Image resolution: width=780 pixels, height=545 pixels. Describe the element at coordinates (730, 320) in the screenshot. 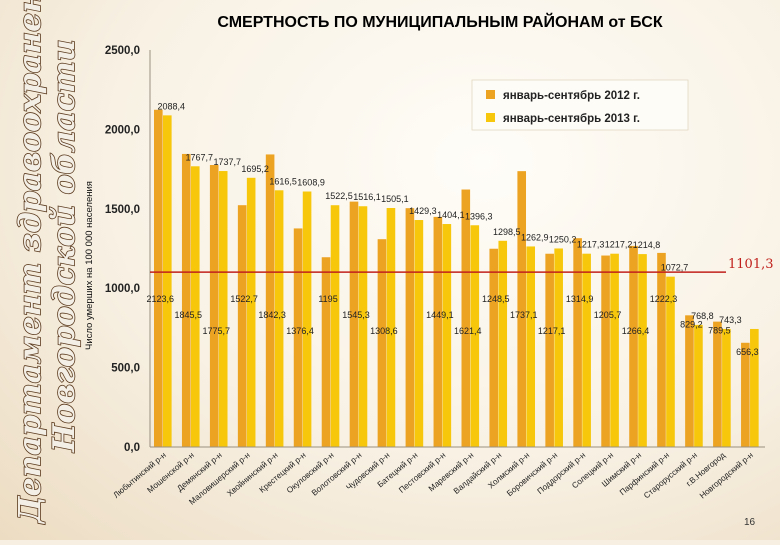

I see `value-label-2013: 743,3` at that location.